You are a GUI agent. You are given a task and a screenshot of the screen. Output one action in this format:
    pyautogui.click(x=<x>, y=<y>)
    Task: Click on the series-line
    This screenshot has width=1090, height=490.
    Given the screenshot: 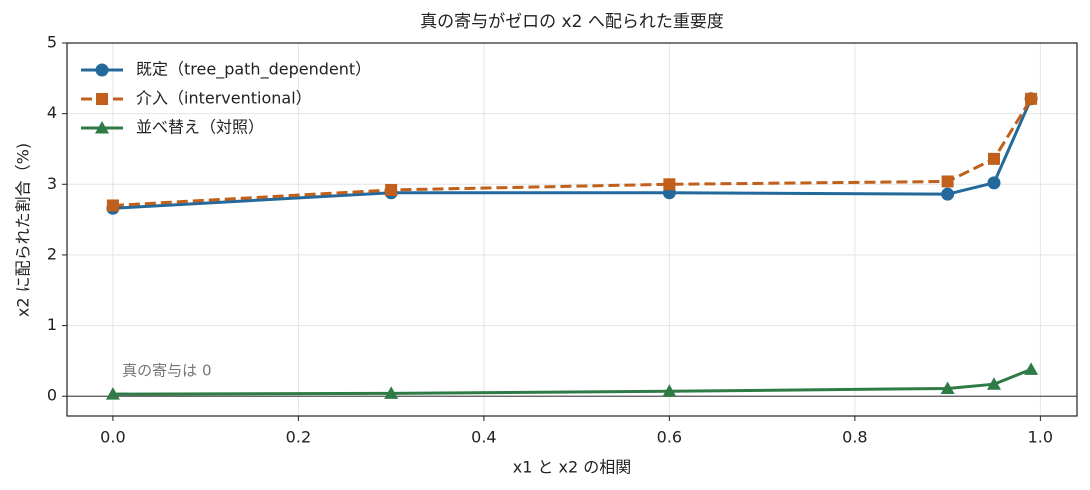 What is the action you would take?
    pyautogui.click(x=572, y=381)
    